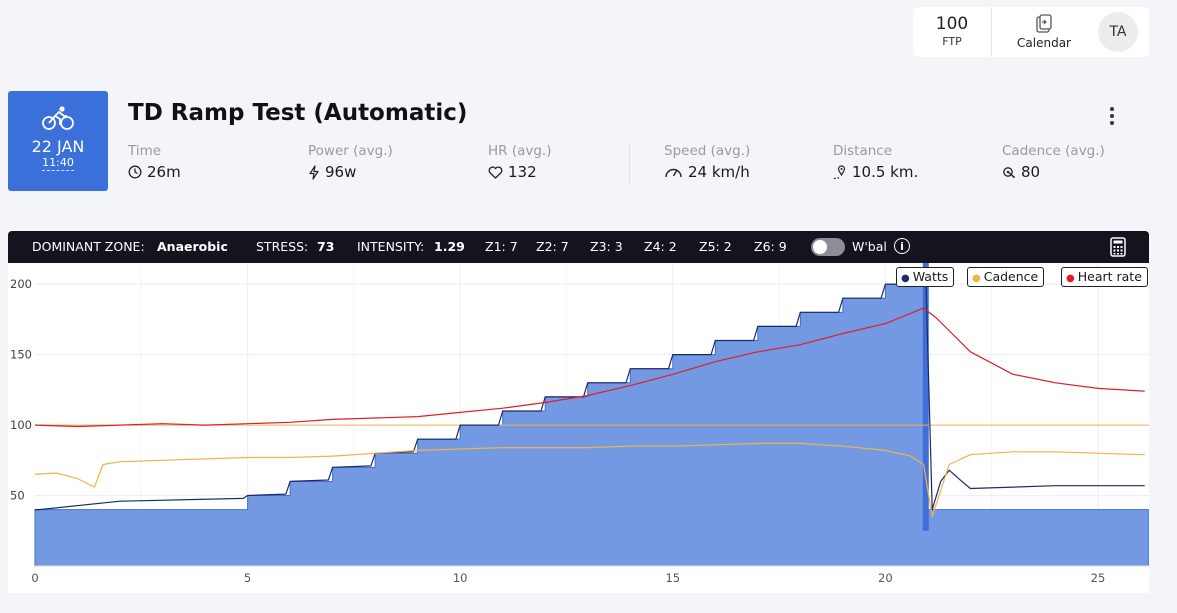 This screenshot has width=1177, height=613. Describe the element at coordinates (341, 172) in the screenshot. I see `stat-value: 96w` at that location.